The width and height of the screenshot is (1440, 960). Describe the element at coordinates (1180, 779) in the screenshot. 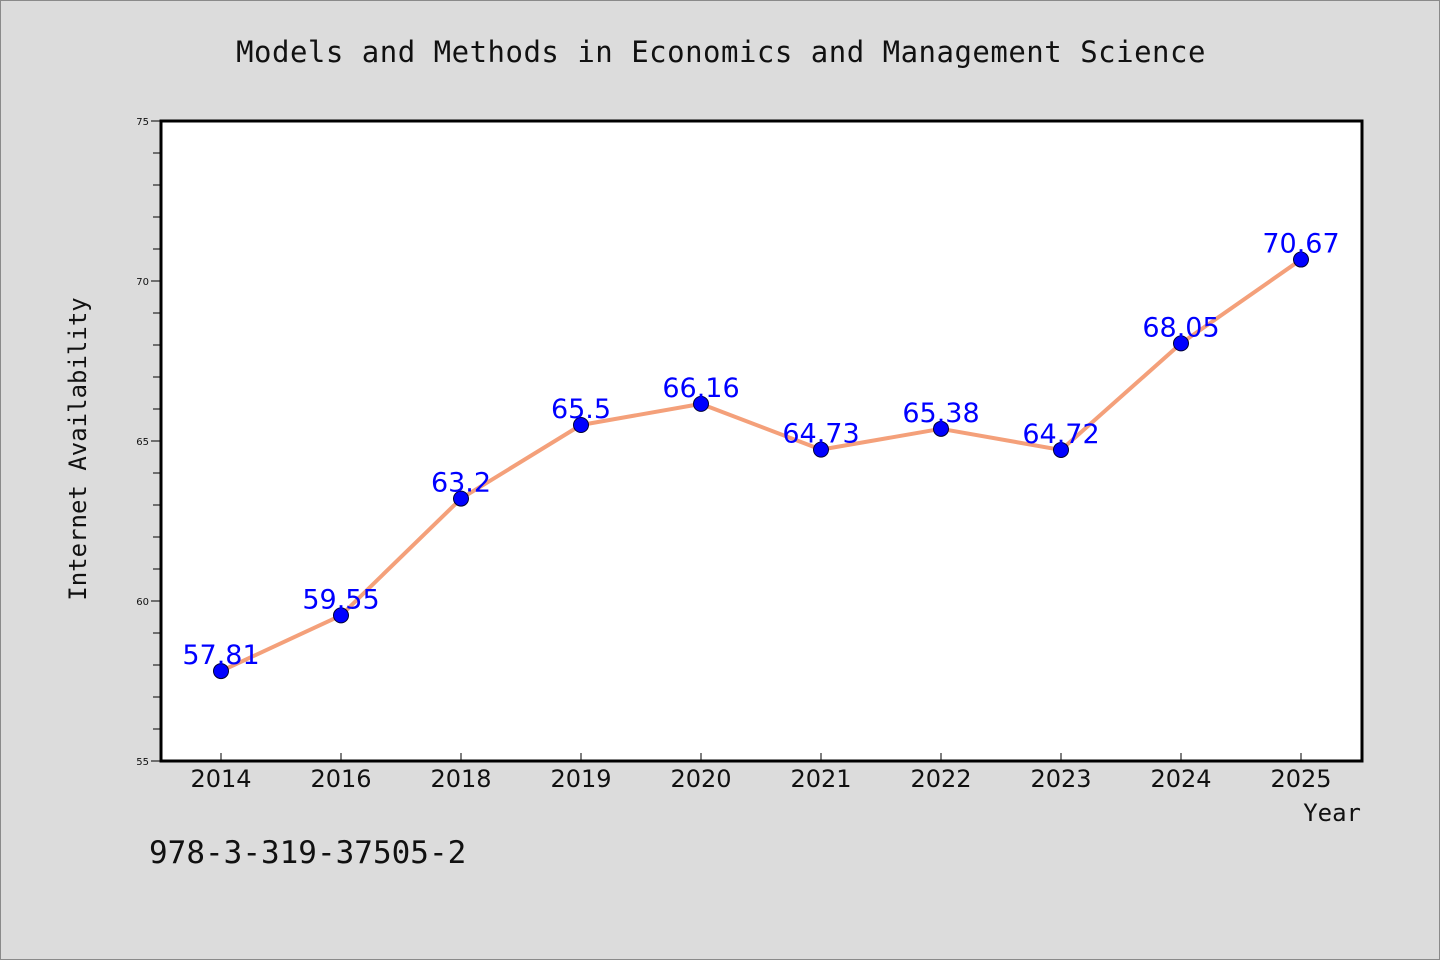

I see `x-tick-label: 2024` at that location.